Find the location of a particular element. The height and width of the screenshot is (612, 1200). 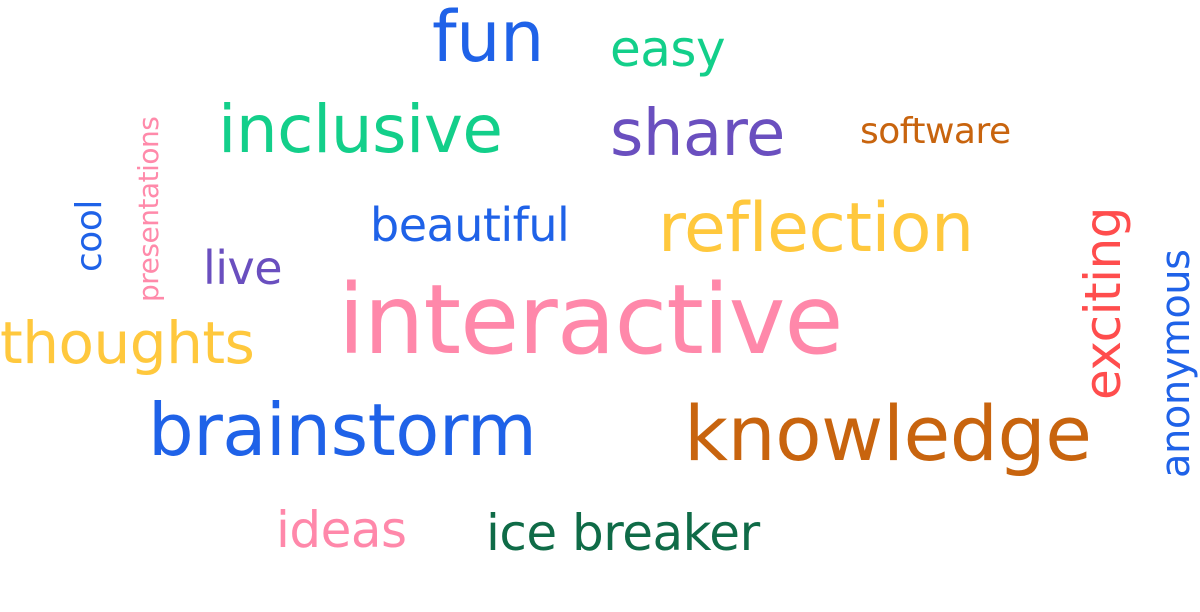

word-ideas: ideas is located at coordinates (341, 530).